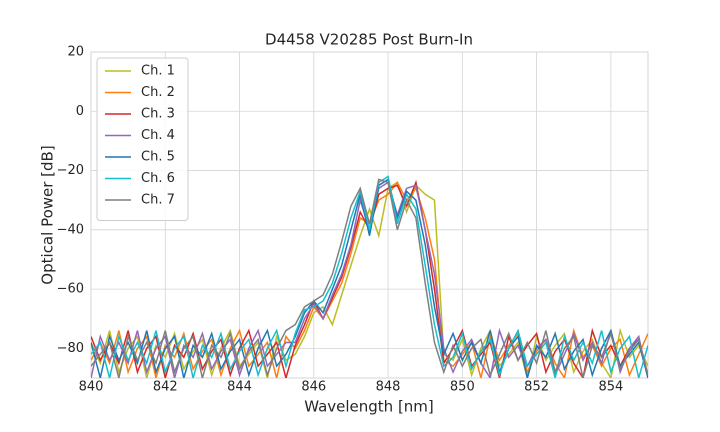 The image size is (720, 432). I want to click on y-tick-label: −60, so click(70, 289).